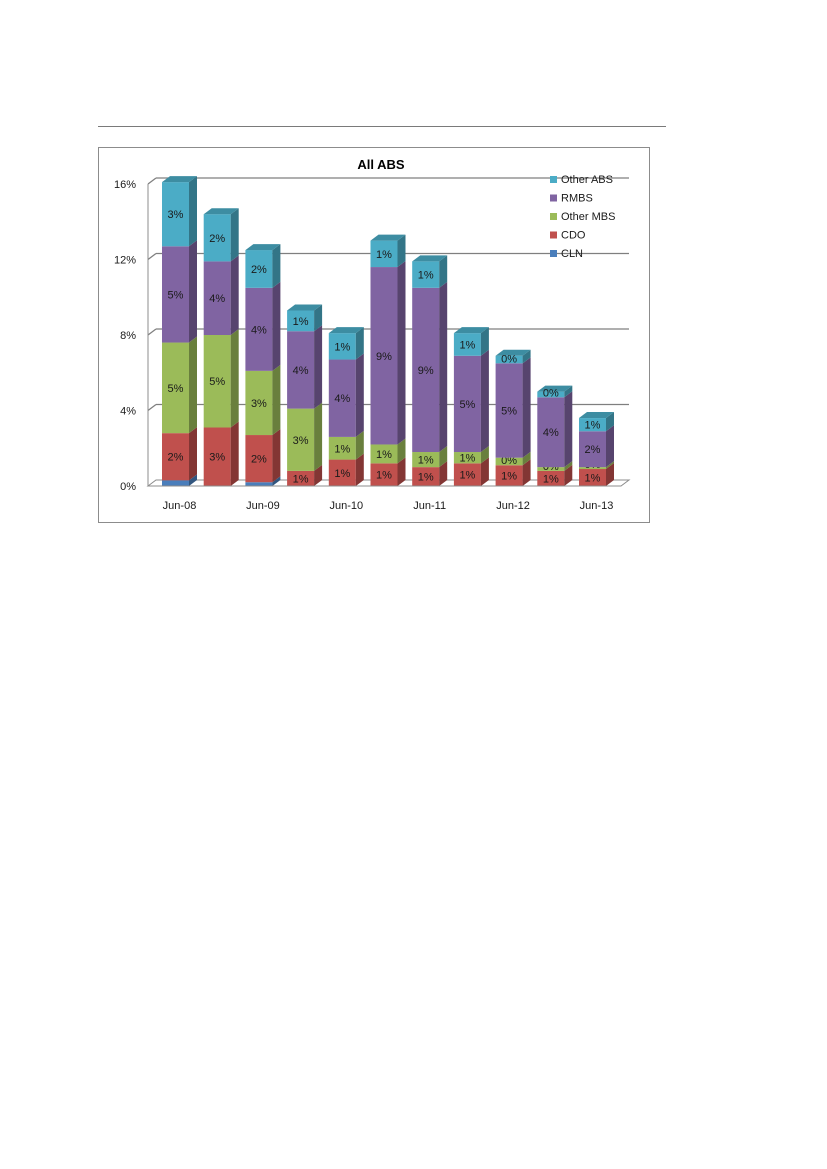 The width and height of the screenshot is (827, 1169). What do you see at coordinates (582, 217) in the screenshot?
I see `legend: Other ABS RMBS Other MBS CDO CLN` at bounding box center [582, 217].